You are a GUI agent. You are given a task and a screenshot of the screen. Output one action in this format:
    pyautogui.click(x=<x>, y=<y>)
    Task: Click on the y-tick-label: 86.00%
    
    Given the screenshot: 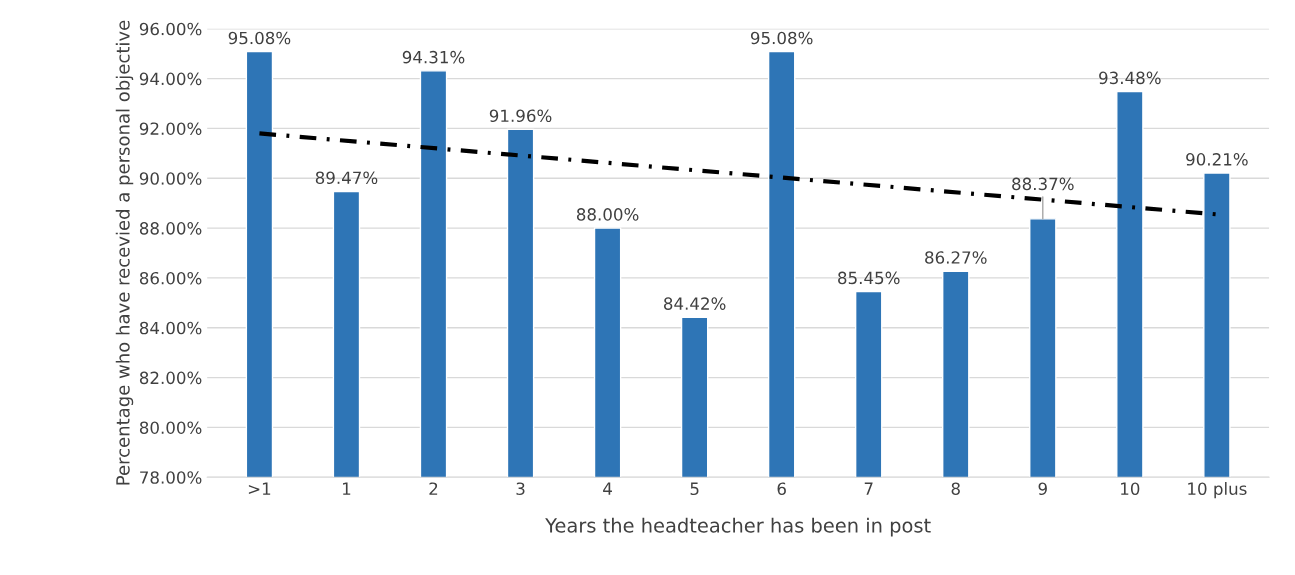 What is the action you would take?
    pyautogui.click(x=170, y=278)
    